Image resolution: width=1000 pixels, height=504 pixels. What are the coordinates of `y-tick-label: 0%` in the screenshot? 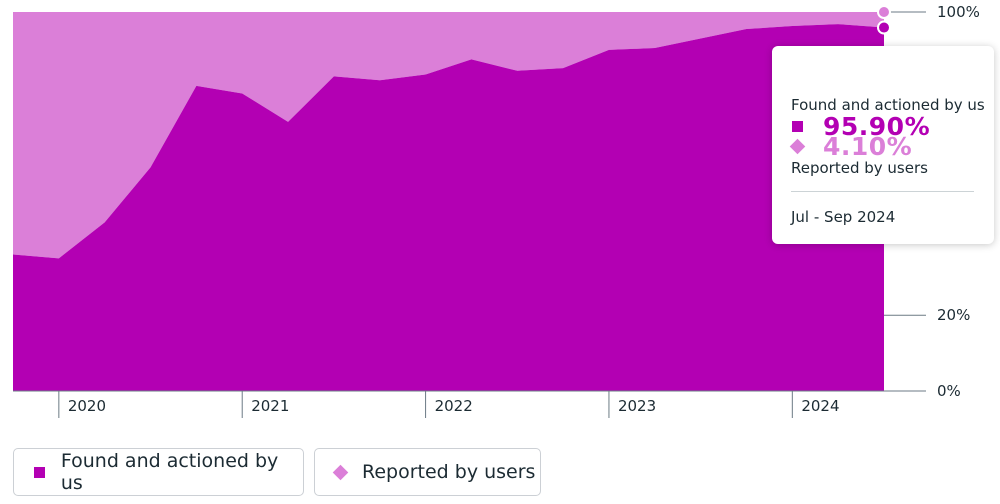 It's located at (949, 391).